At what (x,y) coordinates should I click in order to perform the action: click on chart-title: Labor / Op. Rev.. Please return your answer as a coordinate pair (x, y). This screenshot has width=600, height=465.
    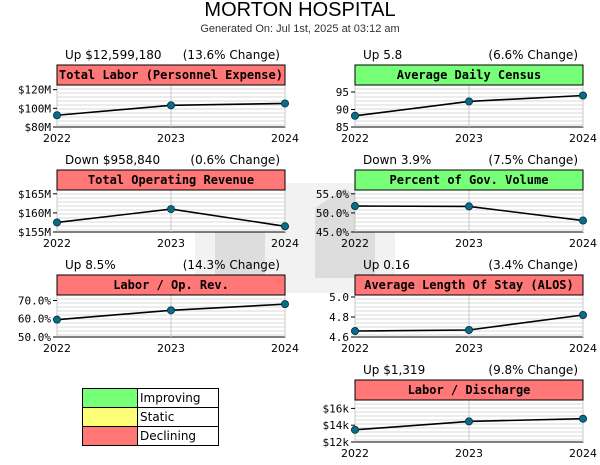
    Looking at the image, I should click on (171, 285).